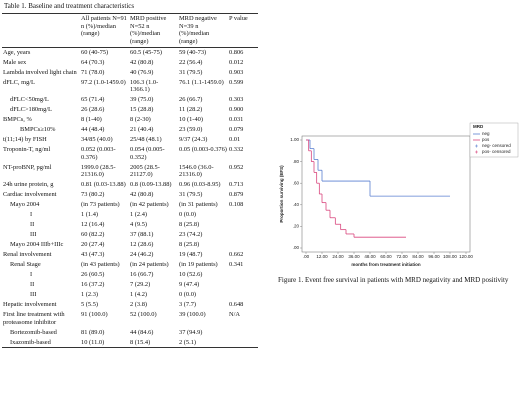 The width and height of the screenshot is (520, 405). Describe the element at coordinates (94, 314) in the screenshot. I see `table-cell: 91 (100.0)` at that location.